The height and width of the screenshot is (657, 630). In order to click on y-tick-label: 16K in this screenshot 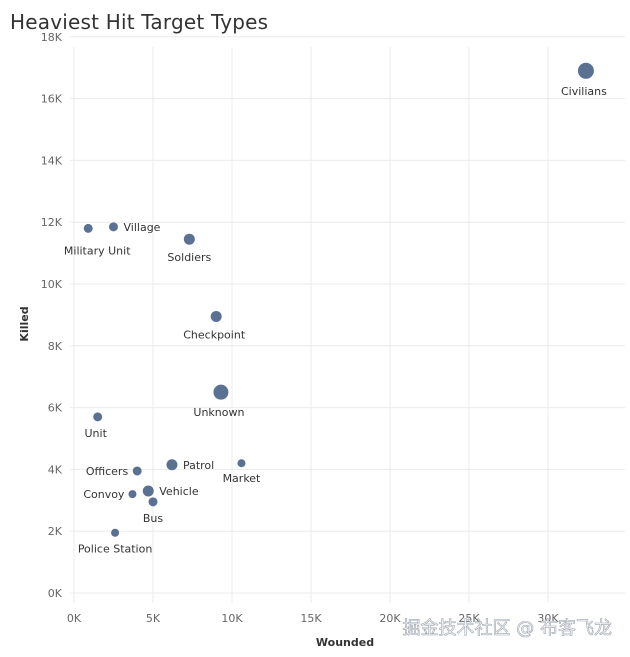, I will do `click(52, 99)`.